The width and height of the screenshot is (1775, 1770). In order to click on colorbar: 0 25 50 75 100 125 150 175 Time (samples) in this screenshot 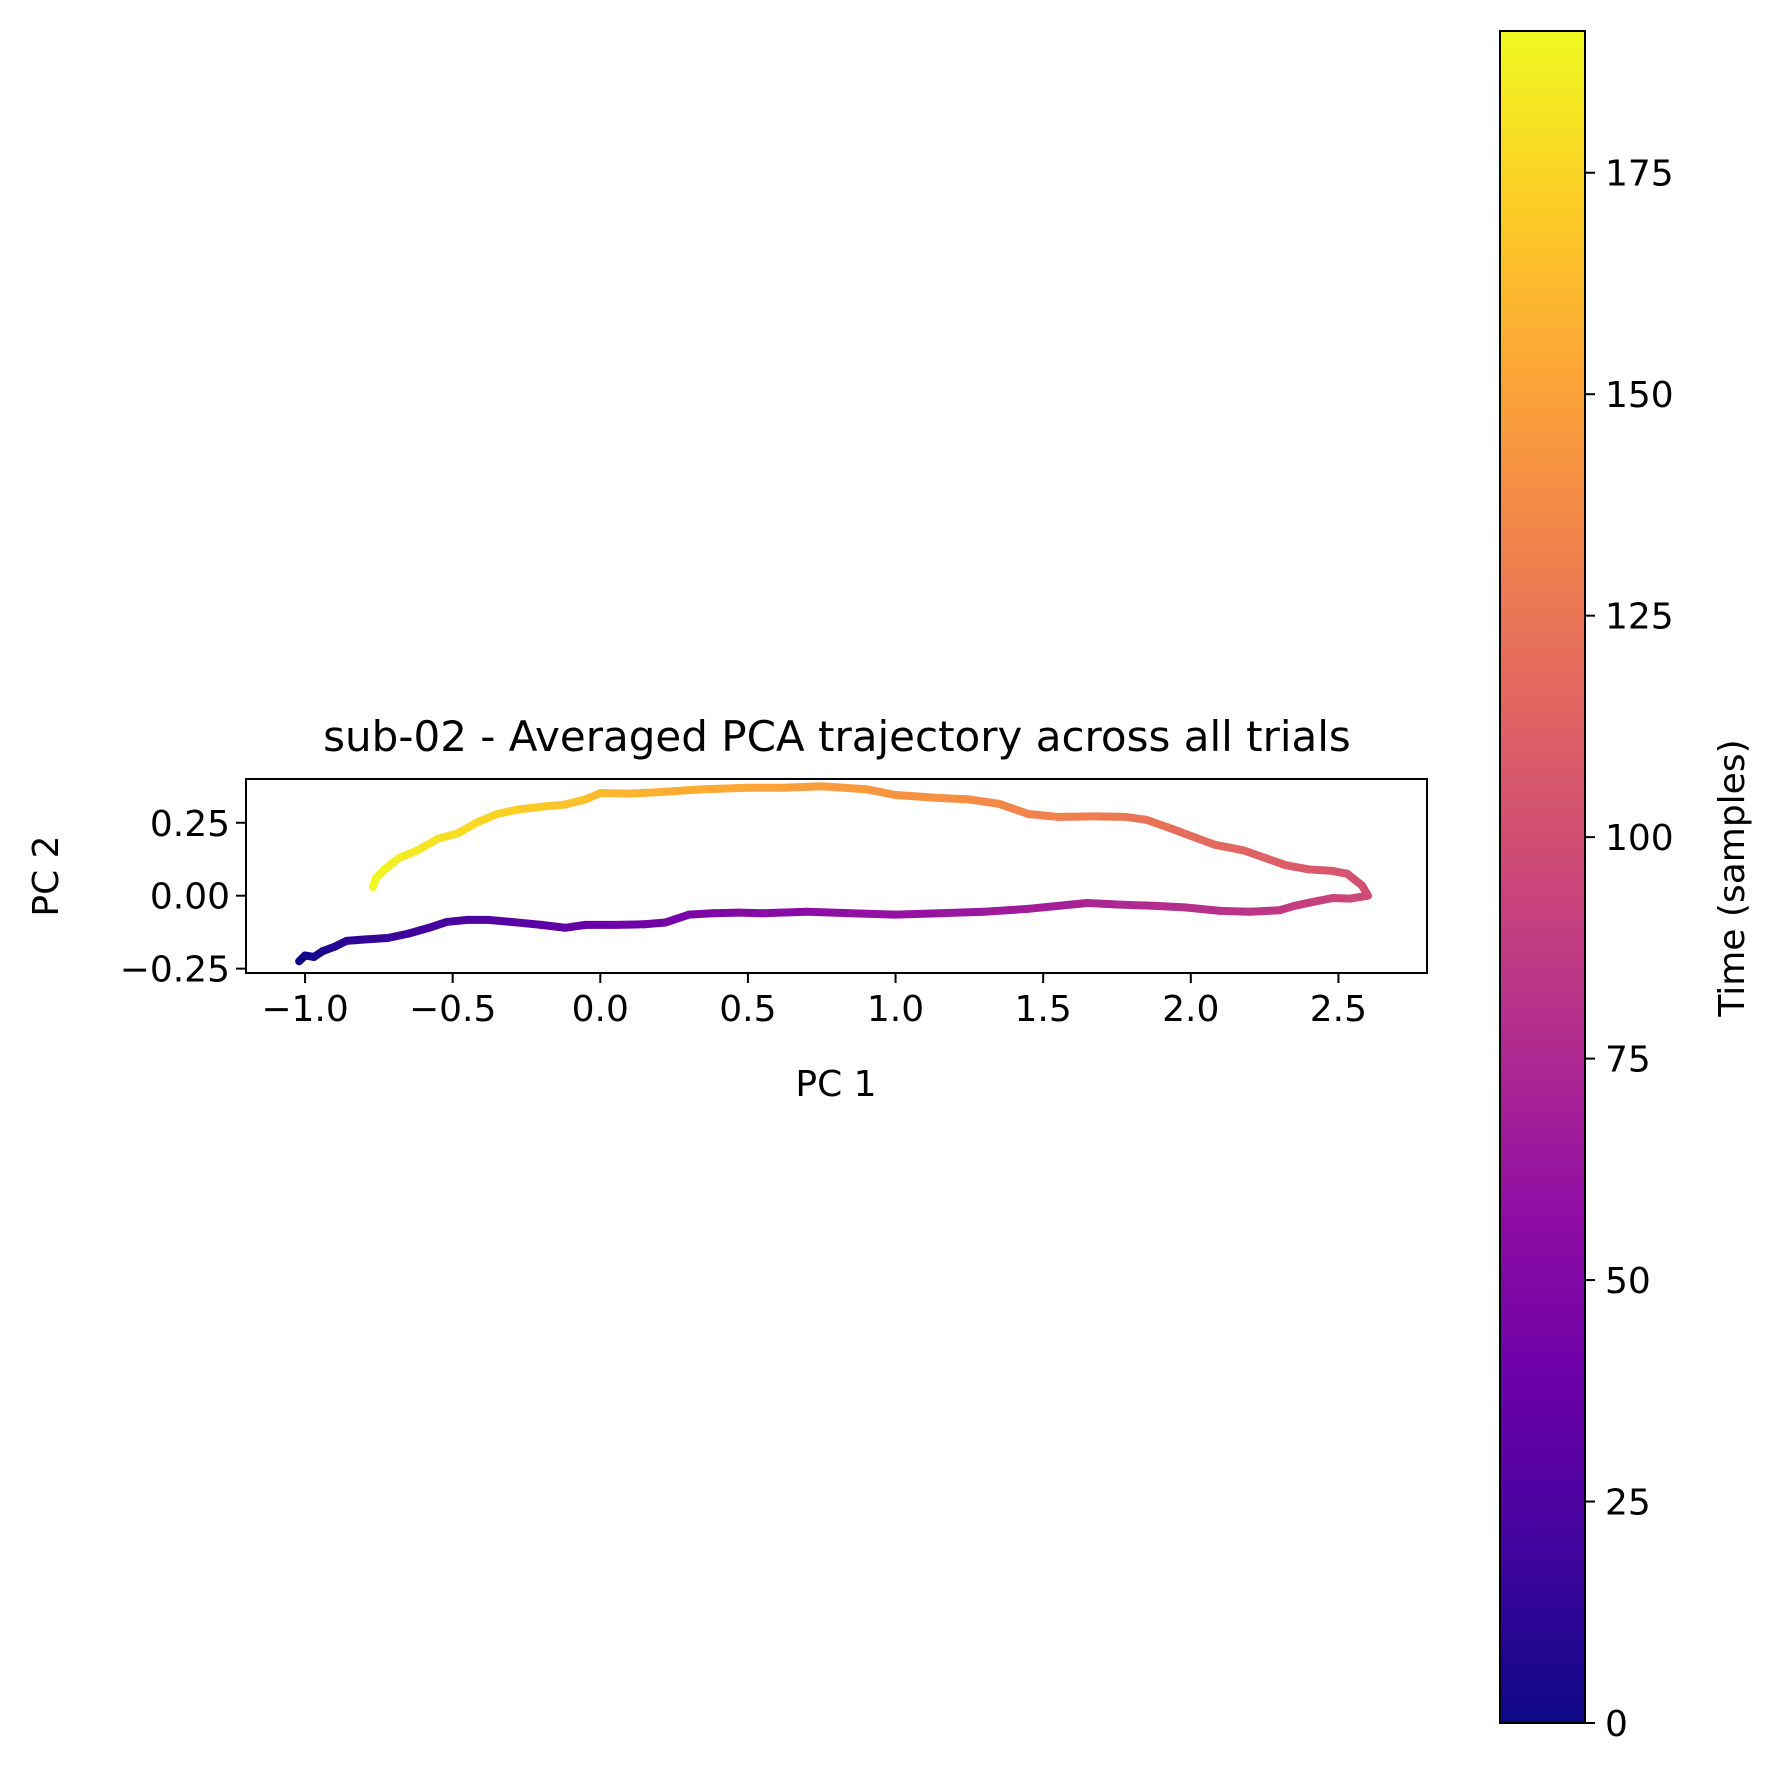, I will do `click(1626, 887)`.